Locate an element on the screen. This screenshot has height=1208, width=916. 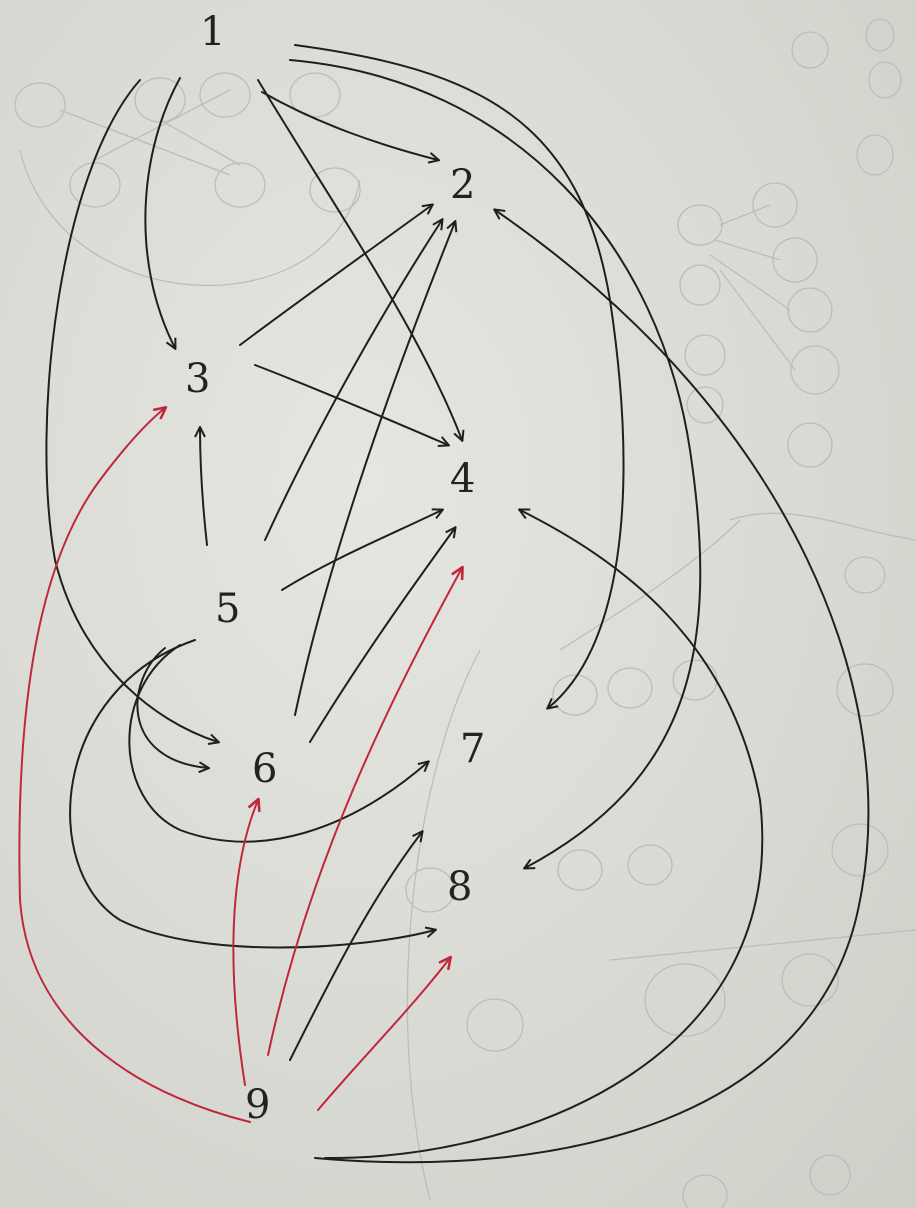
node-9: 9 is located at coordinates (257, 1105).